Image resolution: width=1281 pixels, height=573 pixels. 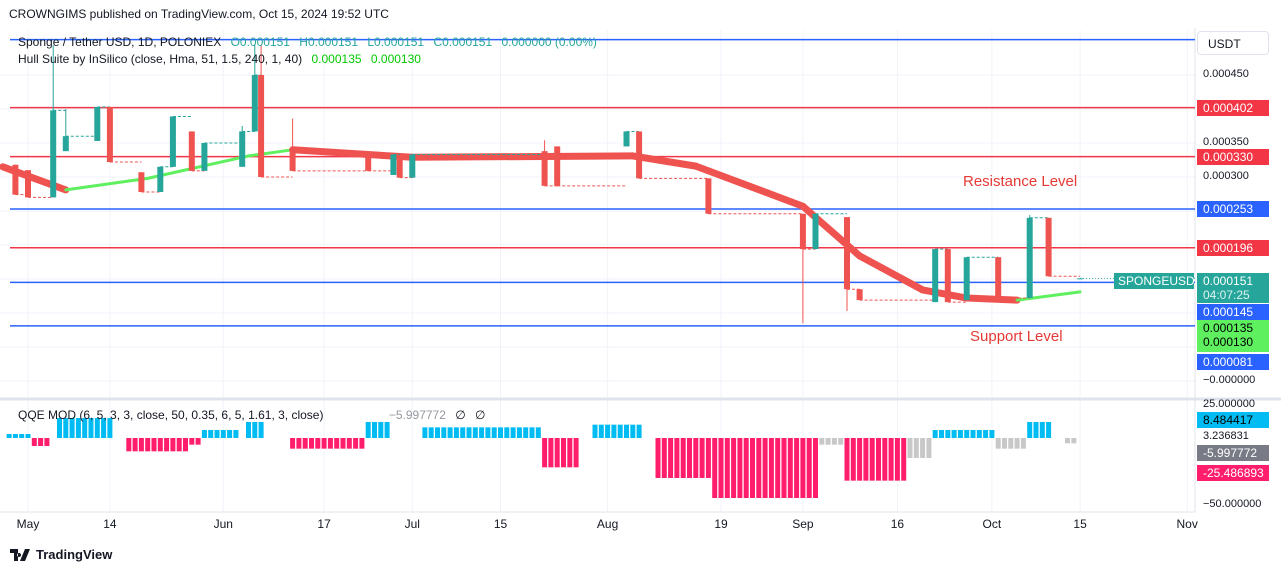 What do you see at coordinates (1233, 107) in the screenshot?
I see `level-price-badge: 0.000402` at bounding box center [1233, 107].